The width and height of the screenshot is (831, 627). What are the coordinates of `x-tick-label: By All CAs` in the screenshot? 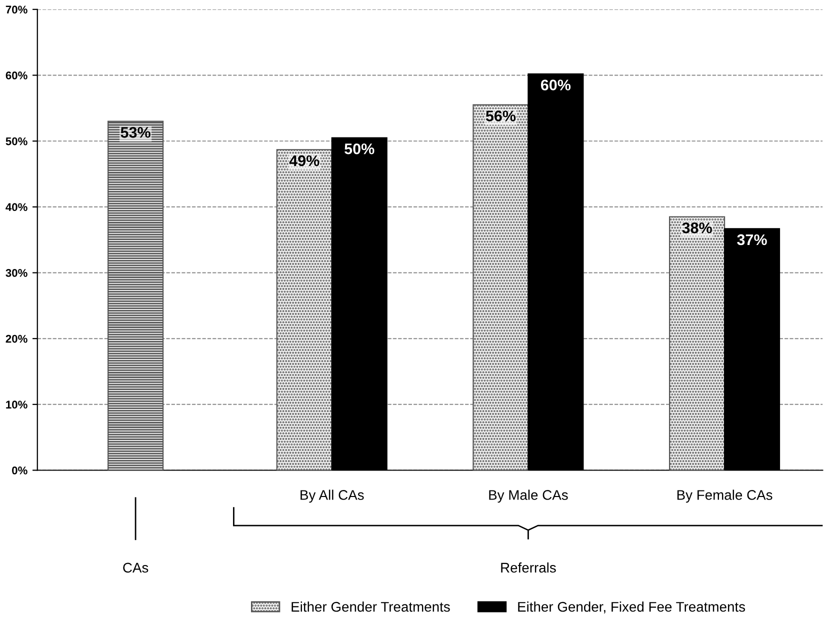 It's located at (332, 496).